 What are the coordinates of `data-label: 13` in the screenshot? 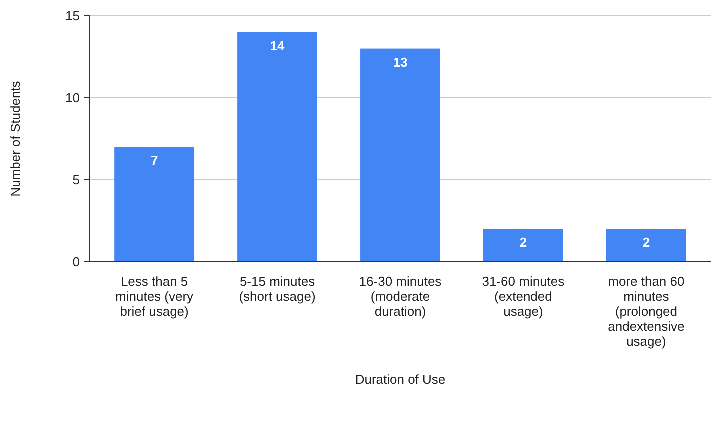 It's located at (400, 62).